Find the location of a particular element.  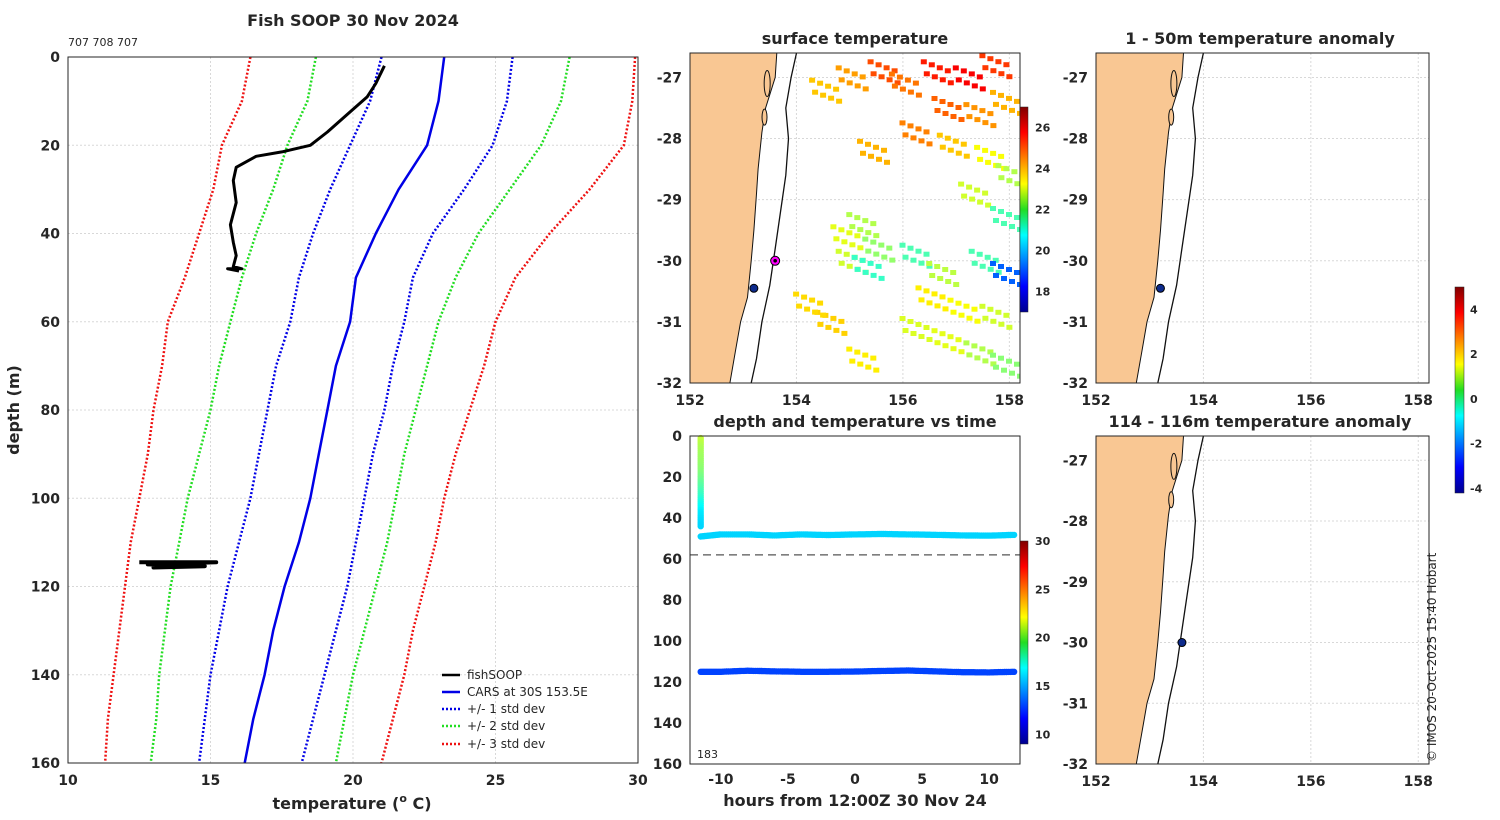

depth-time-xtick-label: -10 is located at coordinates (721, 780).